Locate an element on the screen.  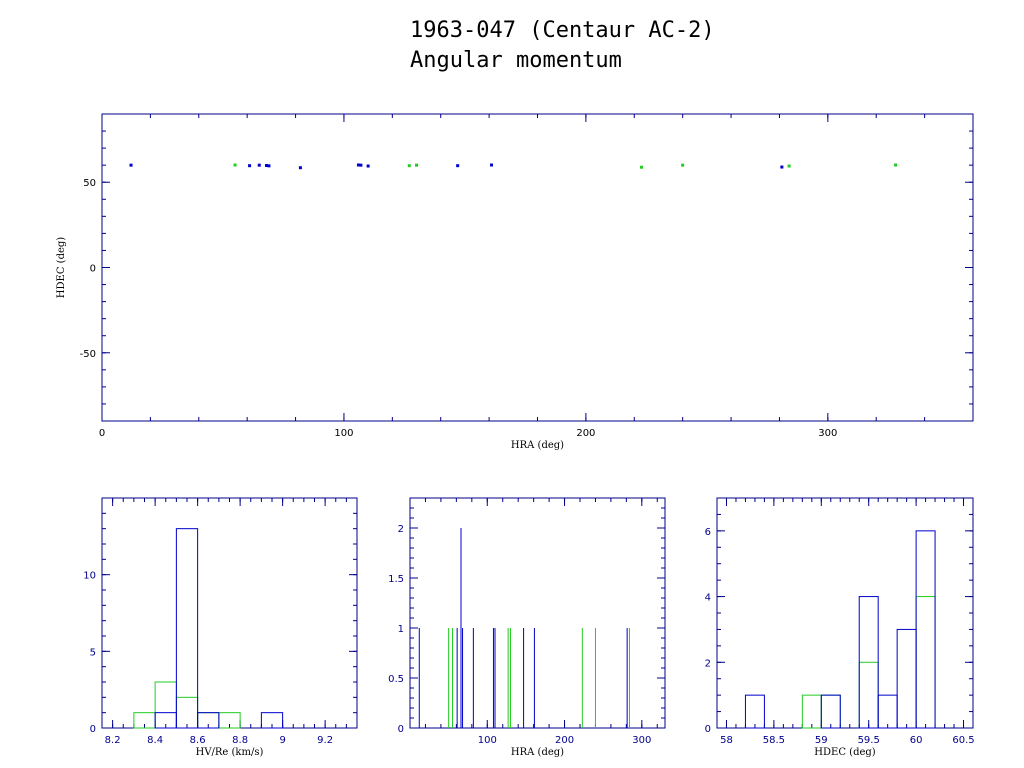
x-tick-label: 59.5 is located at coordinates (869, 740).